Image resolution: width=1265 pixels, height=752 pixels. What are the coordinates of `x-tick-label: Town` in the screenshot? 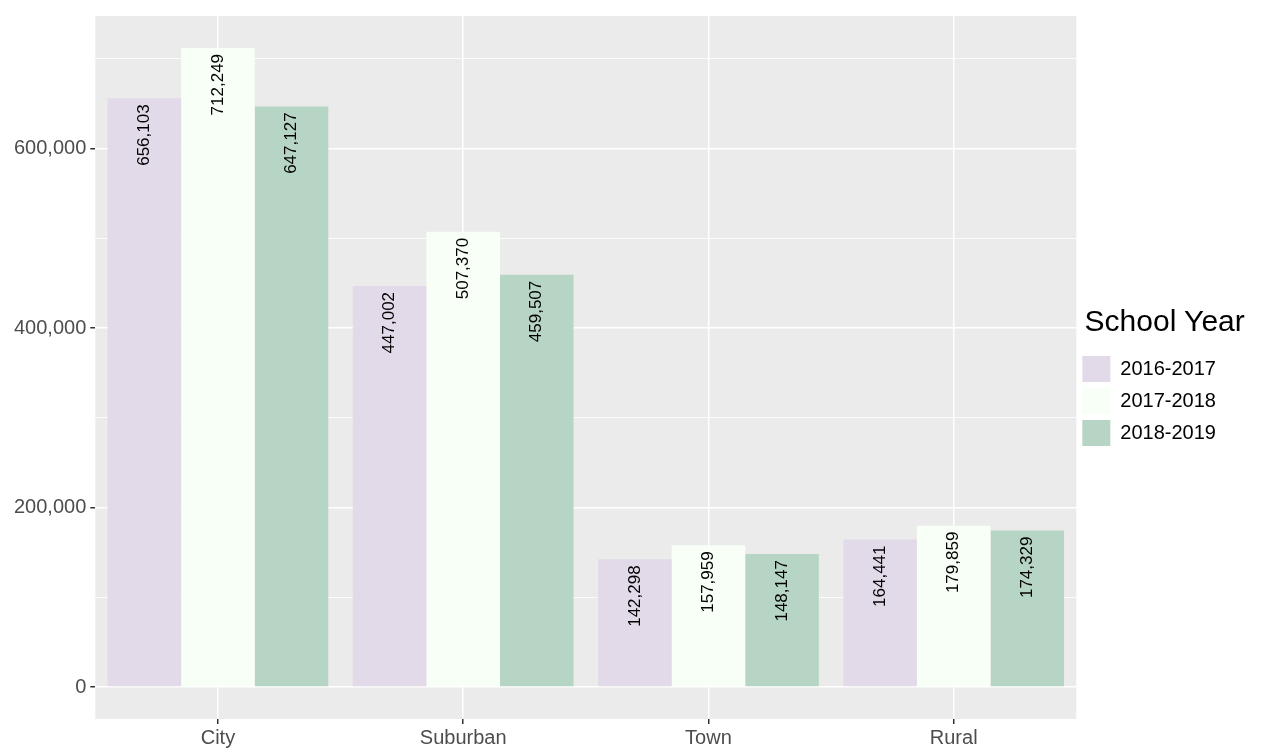 It's located at (708, 736).